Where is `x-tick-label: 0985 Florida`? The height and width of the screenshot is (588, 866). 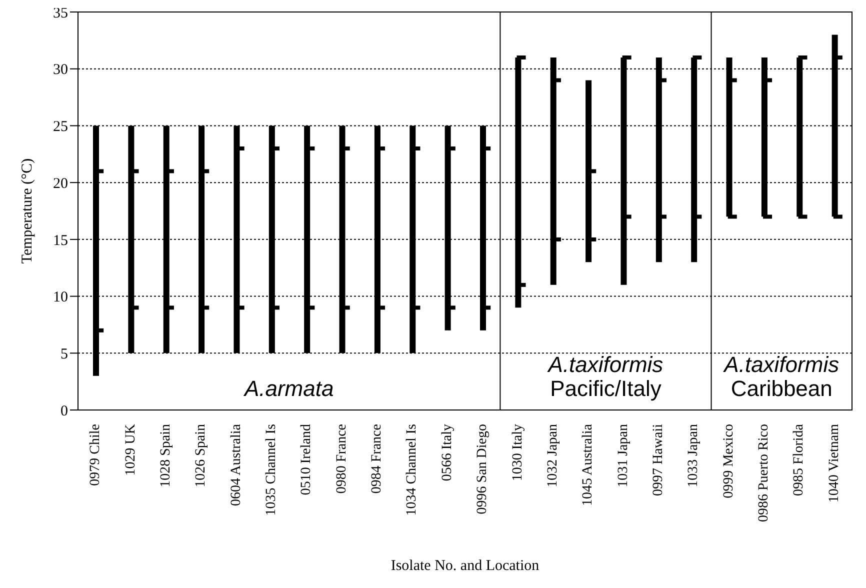
x-tick-label: 0985 Florida is located at coordinates (799, 459).